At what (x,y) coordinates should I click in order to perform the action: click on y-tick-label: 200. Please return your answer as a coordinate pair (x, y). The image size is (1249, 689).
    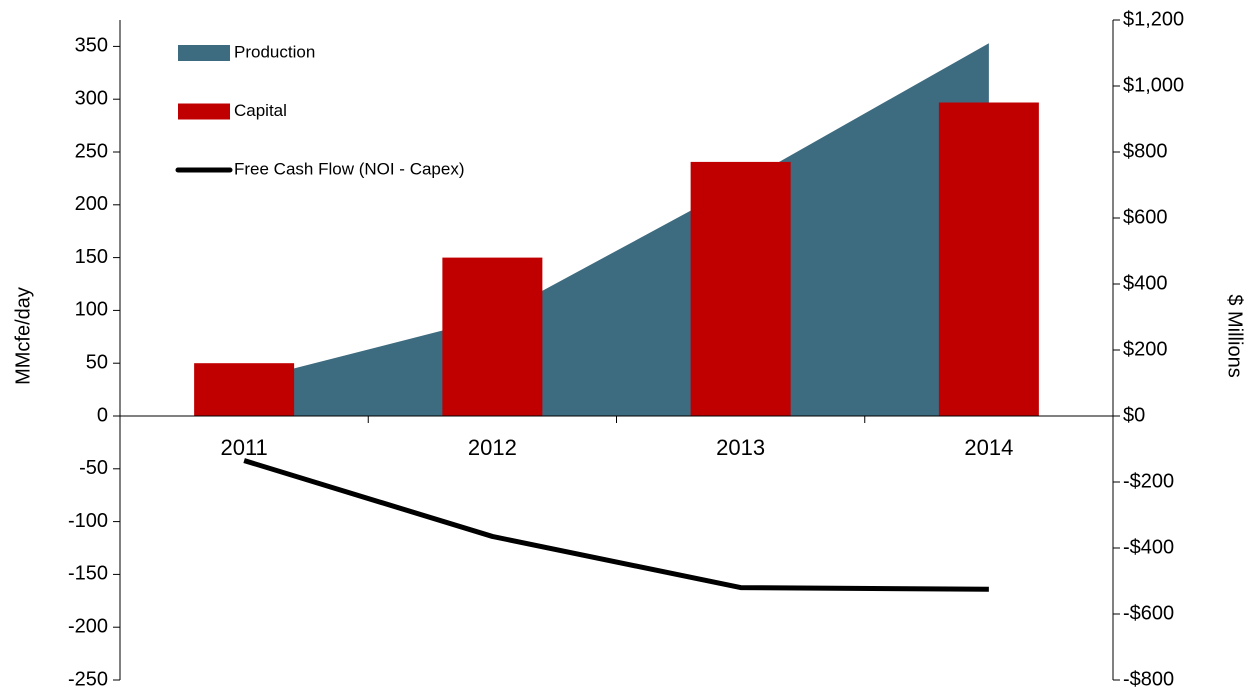
    Looking at the image, I should click on (91, 204).